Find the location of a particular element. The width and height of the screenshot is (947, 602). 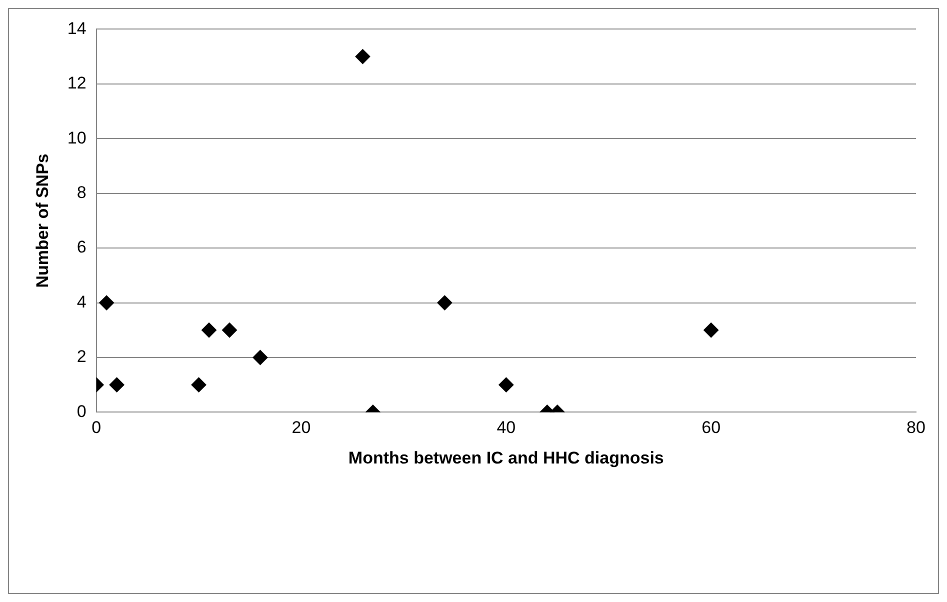

x-tick-label: 80 is located at coordinates (916, 428).